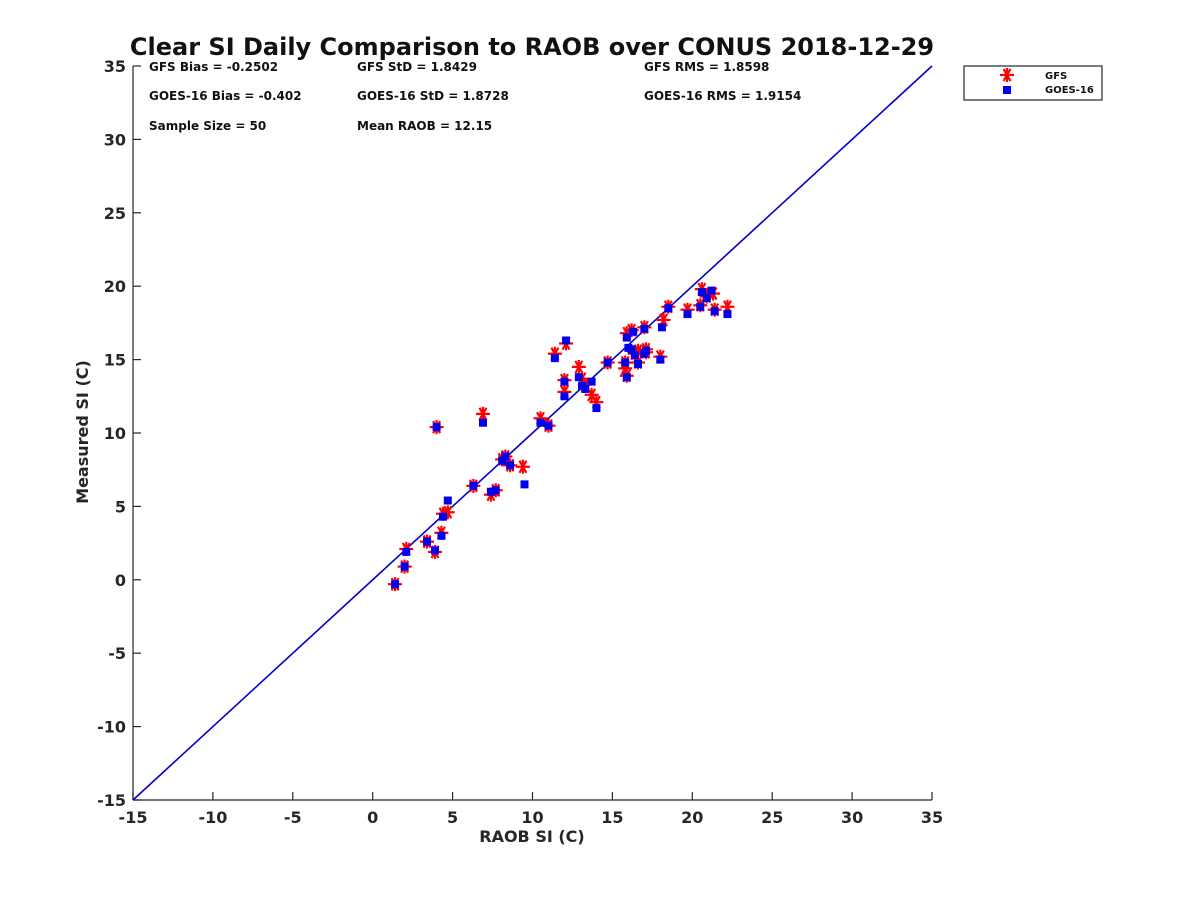  I want to click on legend-goes16-symbol, so click(1007, 90).